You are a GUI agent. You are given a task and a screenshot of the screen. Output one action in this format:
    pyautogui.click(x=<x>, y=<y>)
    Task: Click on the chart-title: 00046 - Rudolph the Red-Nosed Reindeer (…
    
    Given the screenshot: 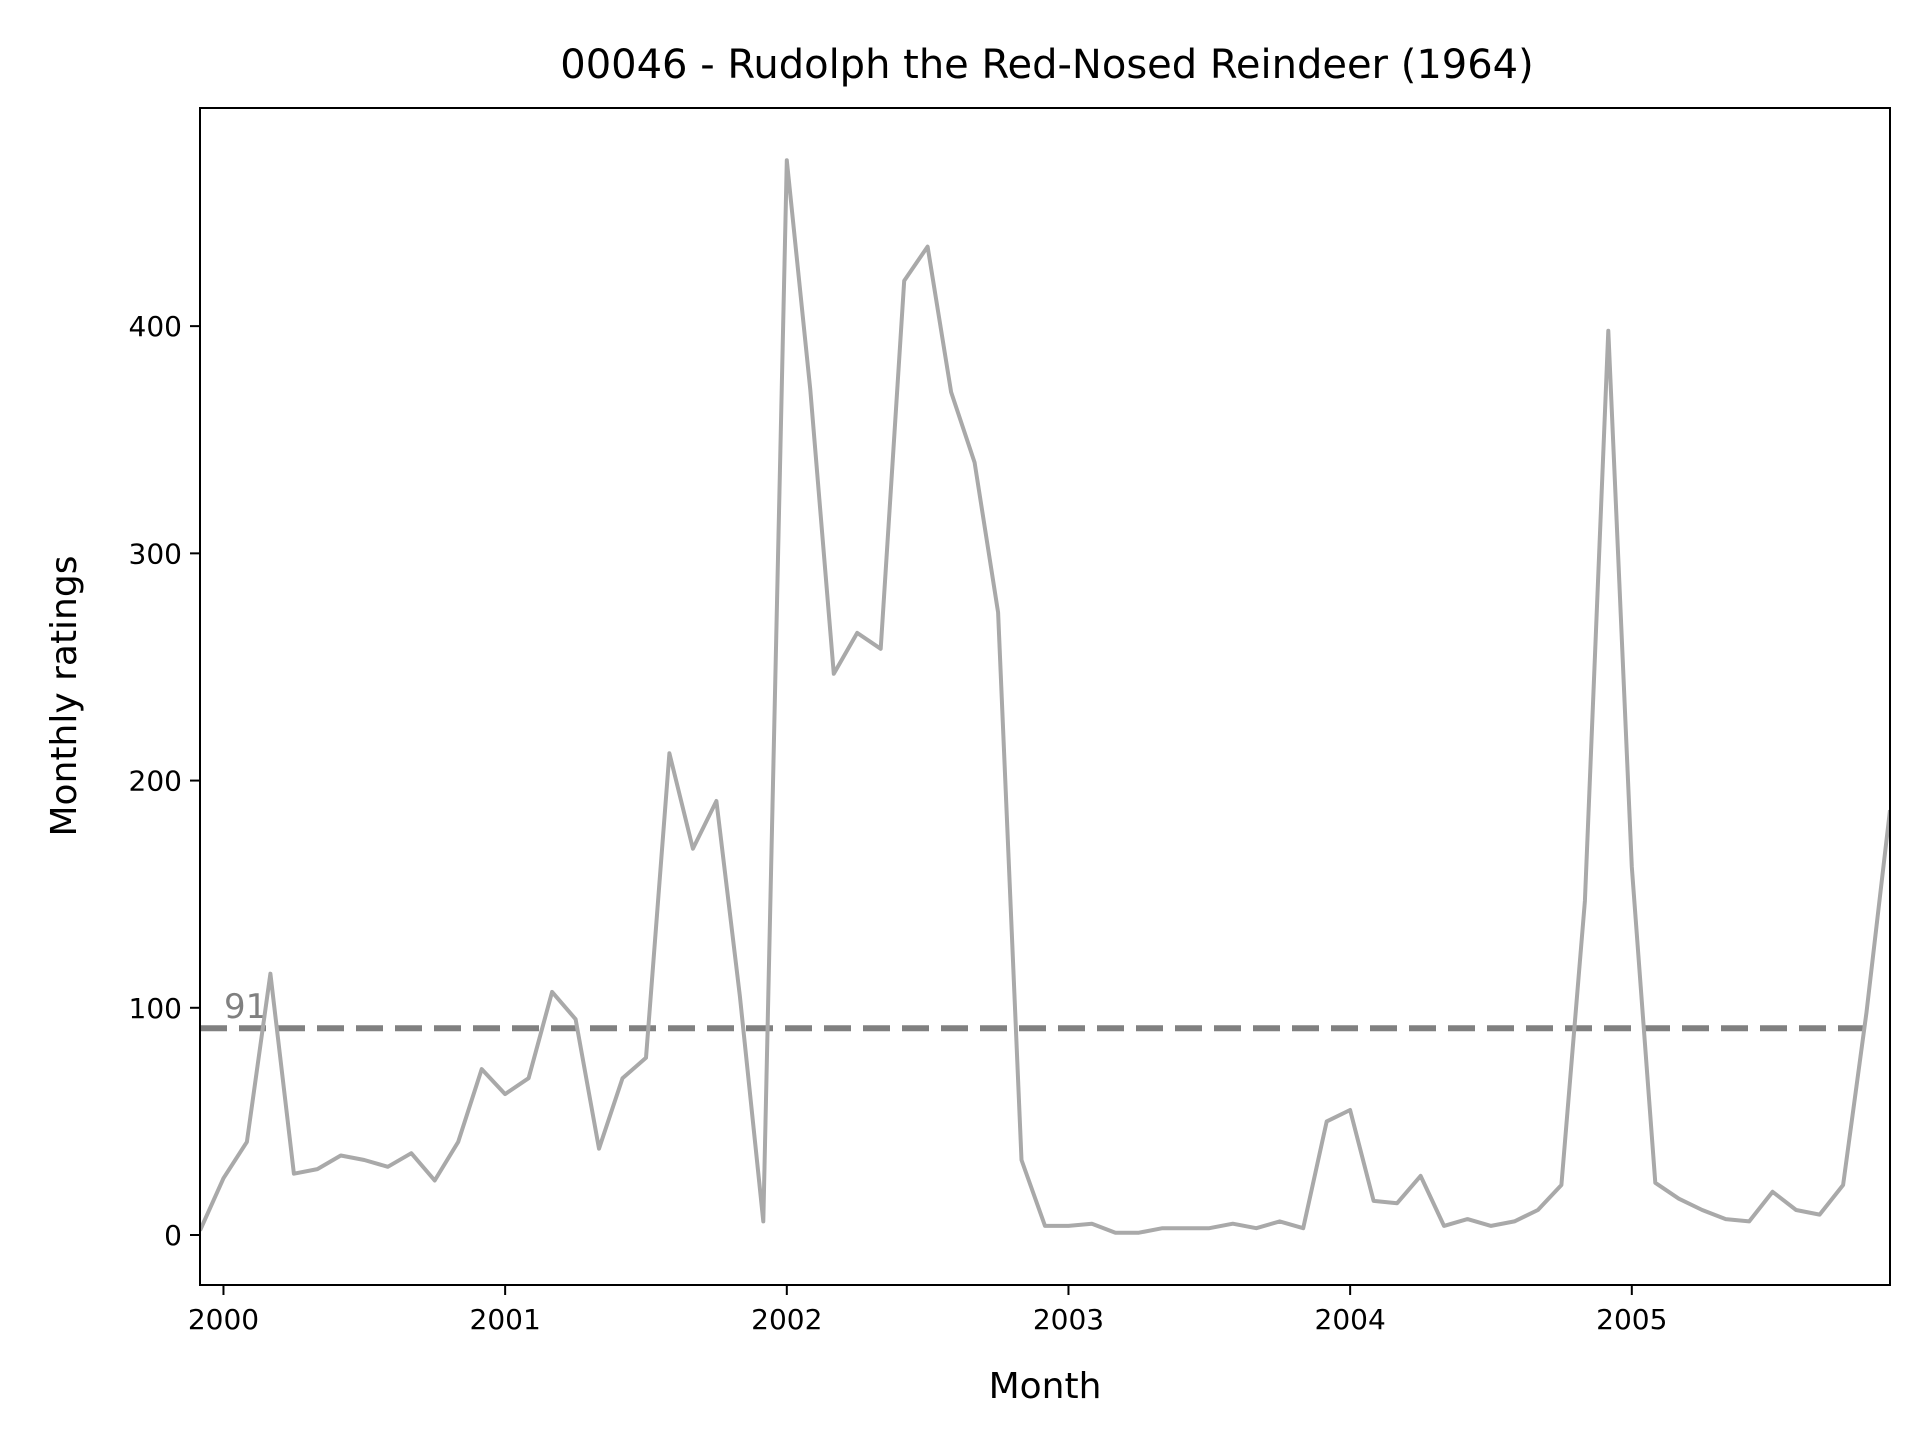 What is the action you would take?
    pyautogui.click(x=1046, y=65)
    